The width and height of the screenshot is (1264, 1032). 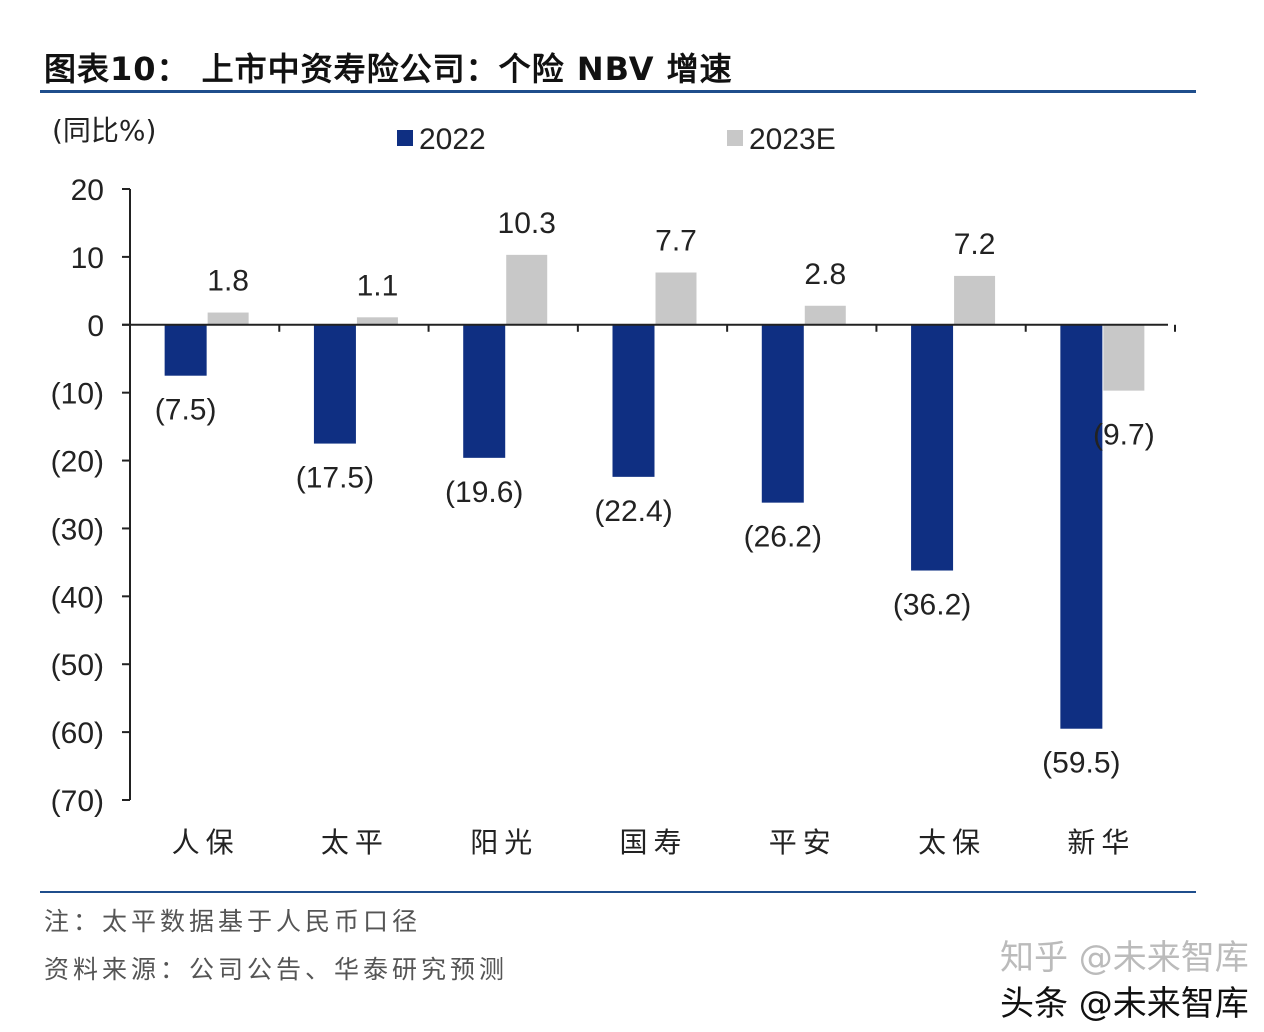 What do you see at coordinates (355, 842) in the screenshot?
I see `x-tick-label: 太平` at bounding box center [355, 842].